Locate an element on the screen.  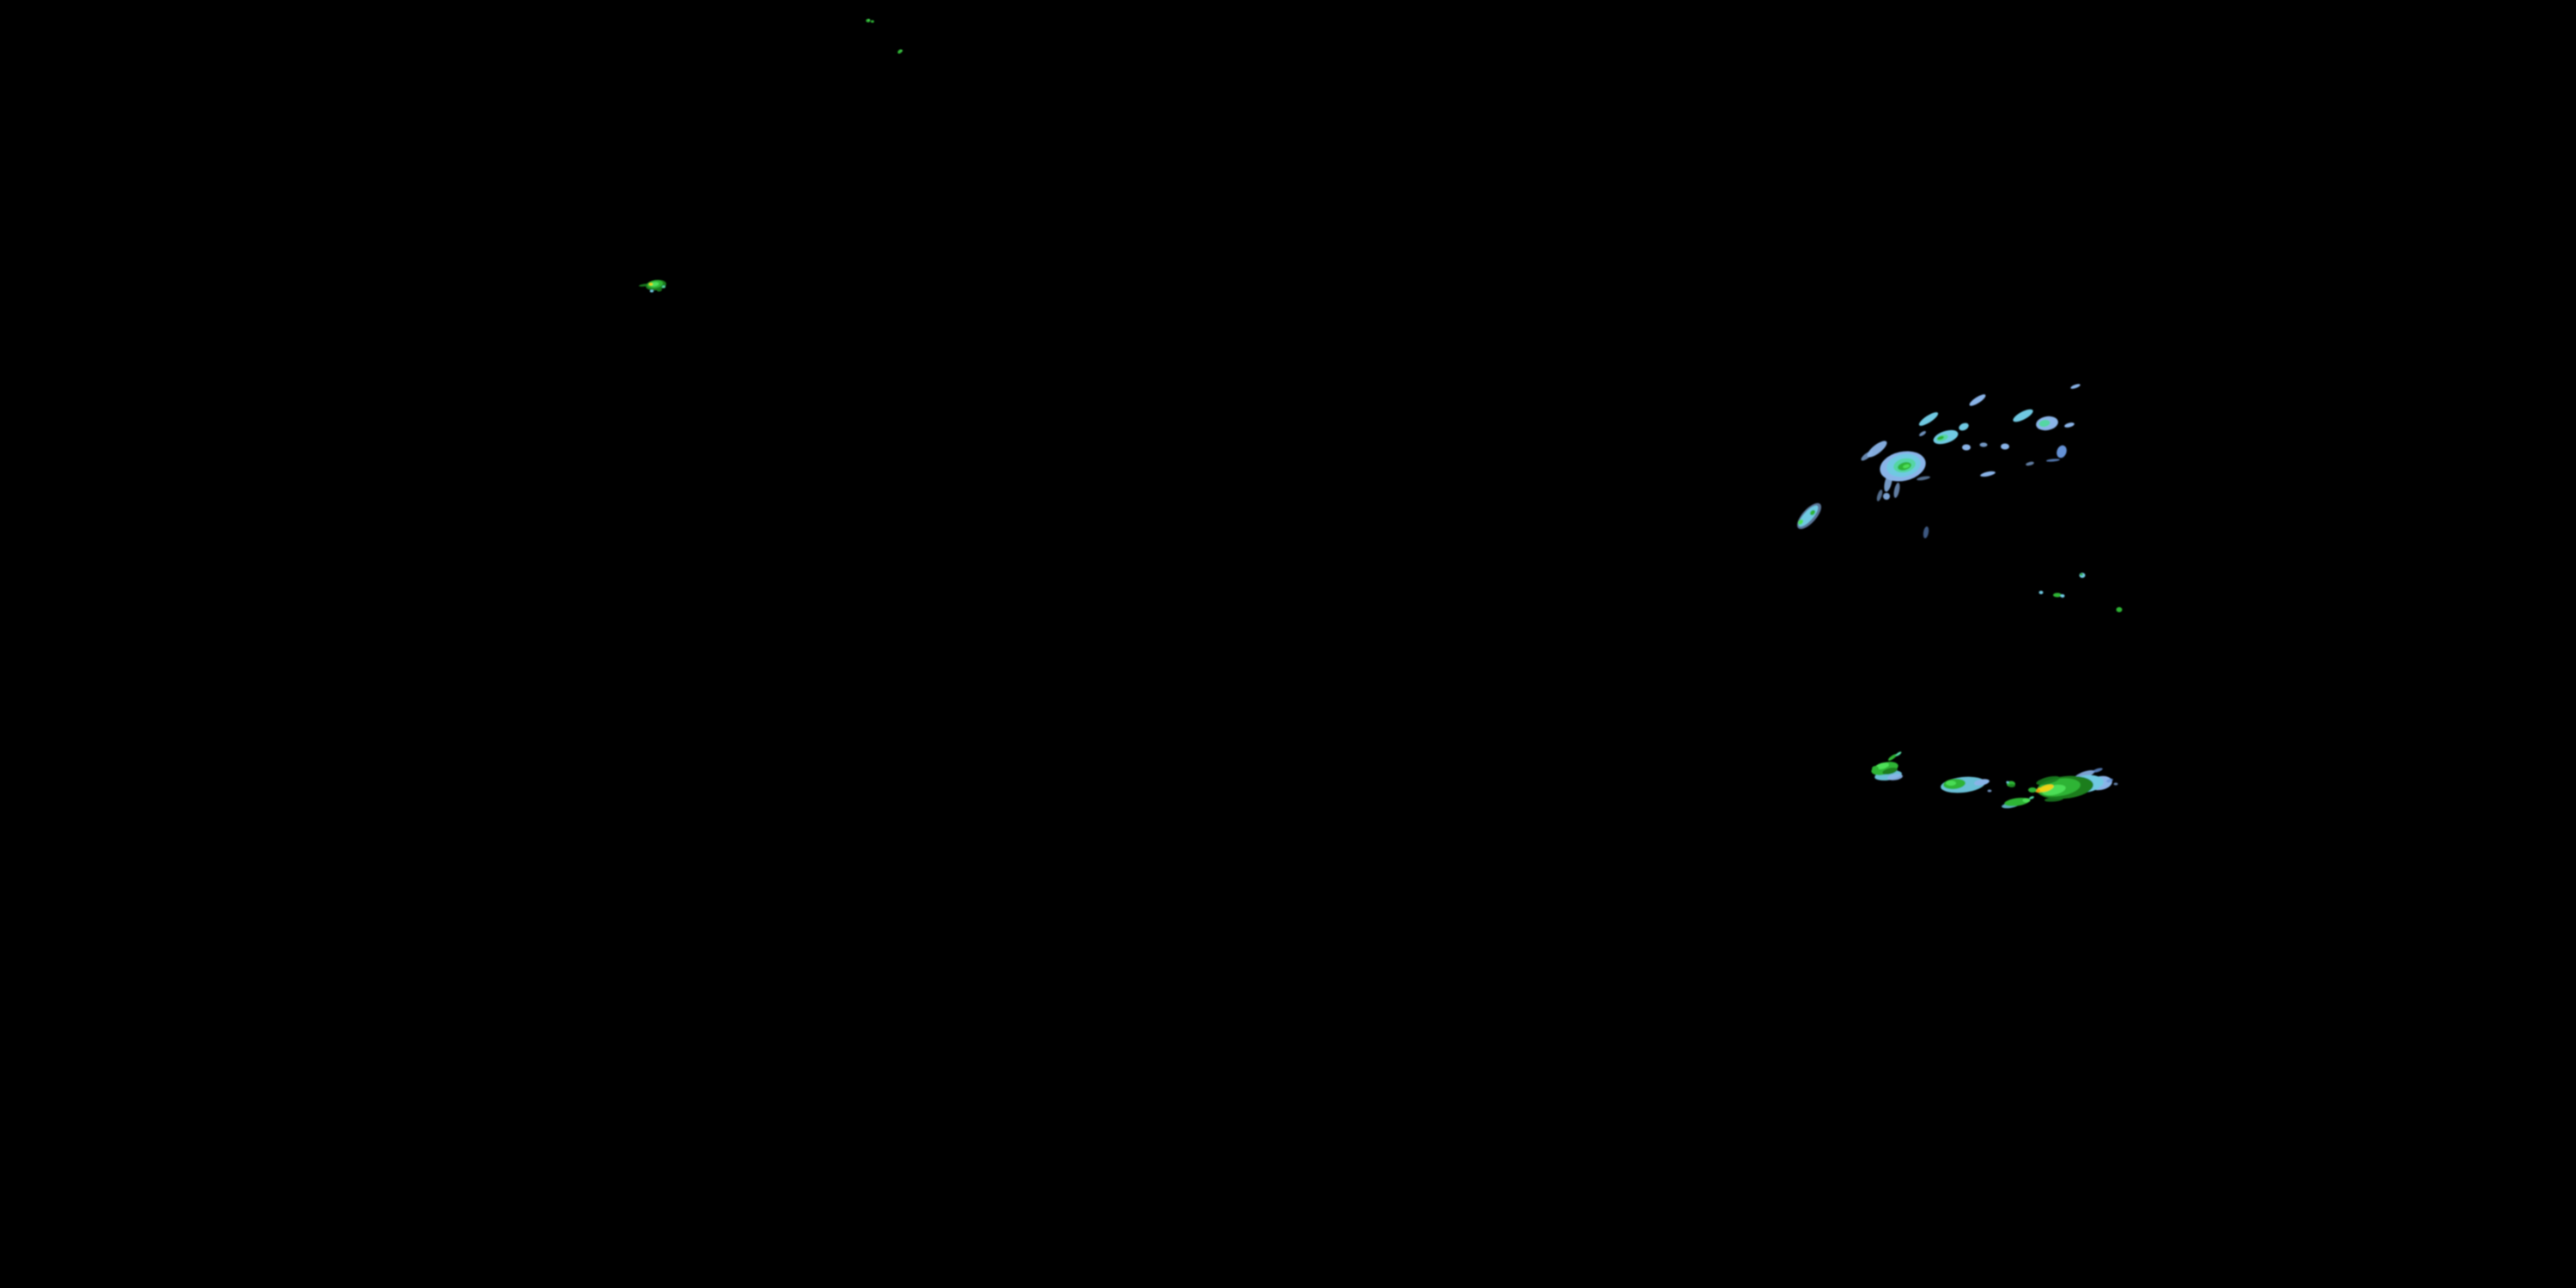
far-north-specks is located at coordinates (885, 36).